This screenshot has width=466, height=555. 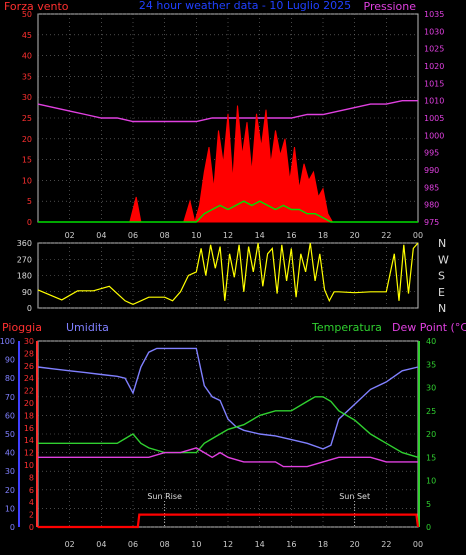 I want to click on pressure-tick-label: 1035, so click(x=434, y=14).